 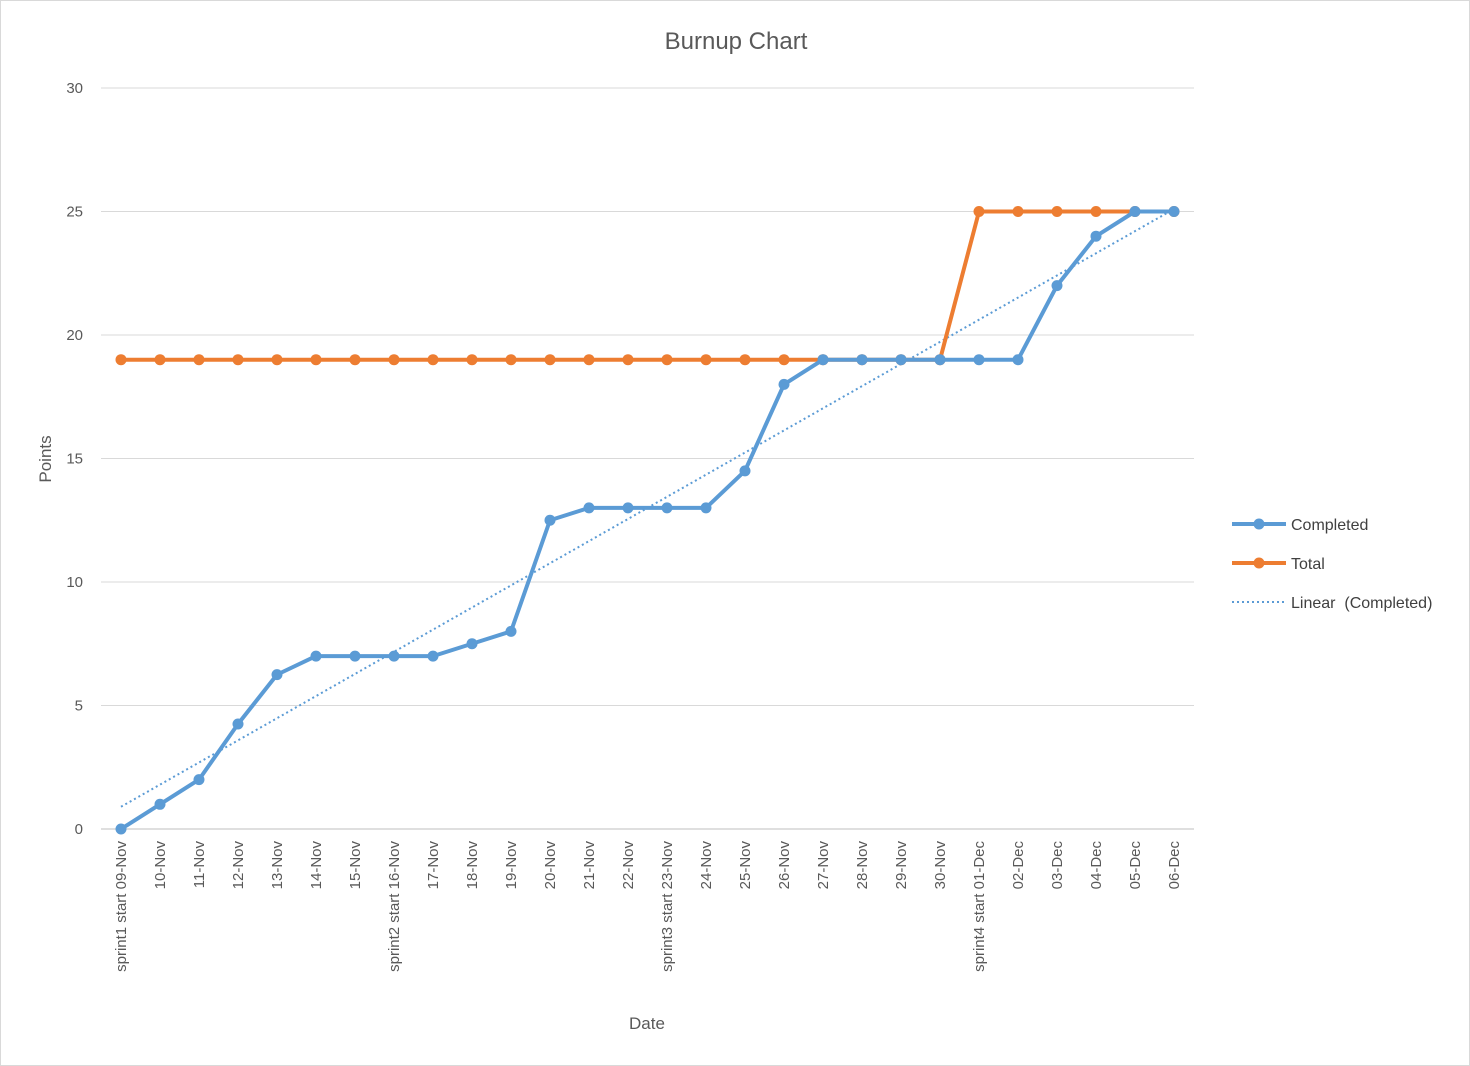 What do you see at coordinates (433, 865) in the screenshot?
I see `x-tick-label: 17-Nov` at bounding box center [433, 865].